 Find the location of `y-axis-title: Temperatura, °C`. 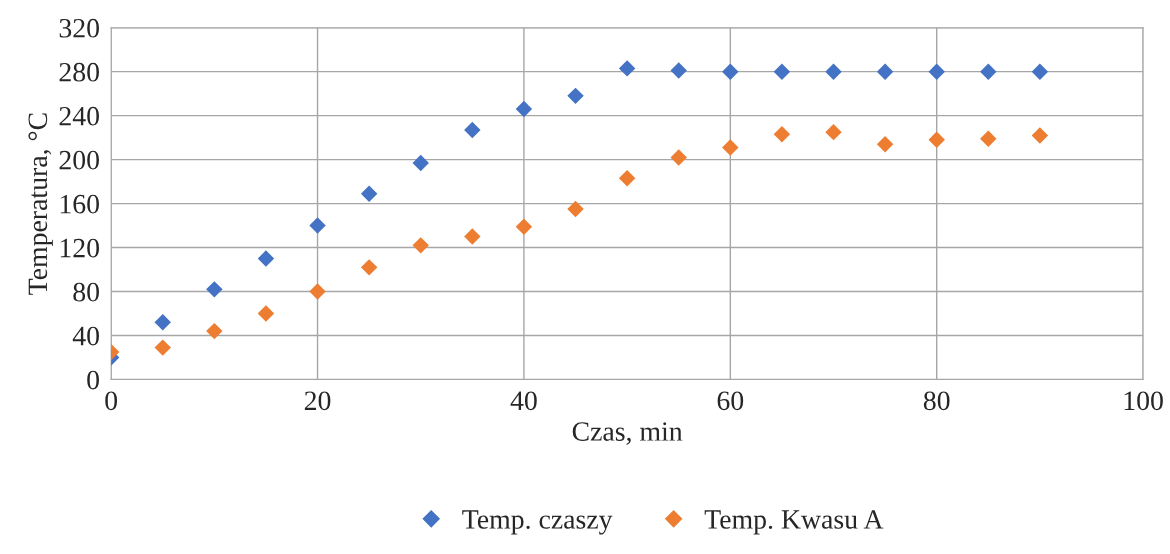

y-axis-title: Temperatura, °C is located at coordinates (40, 204).